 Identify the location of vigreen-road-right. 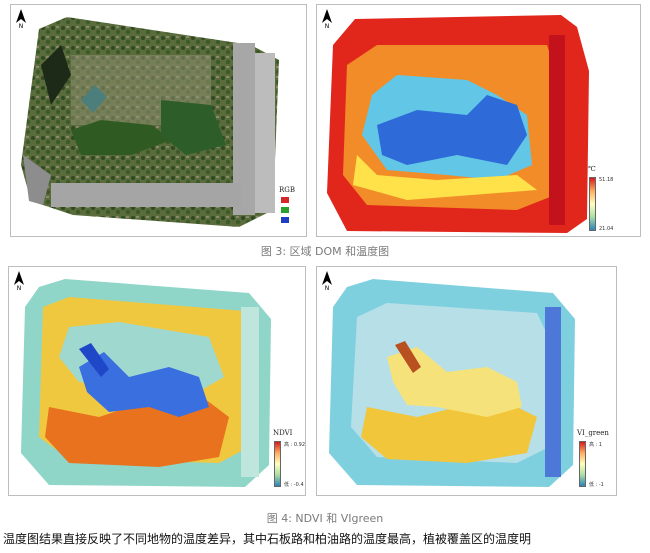
(553, 392).